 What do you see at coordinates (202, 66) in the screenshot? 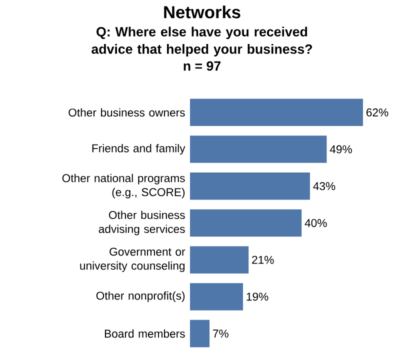
I see `text: n = 97` at bounding box center [202, 66].